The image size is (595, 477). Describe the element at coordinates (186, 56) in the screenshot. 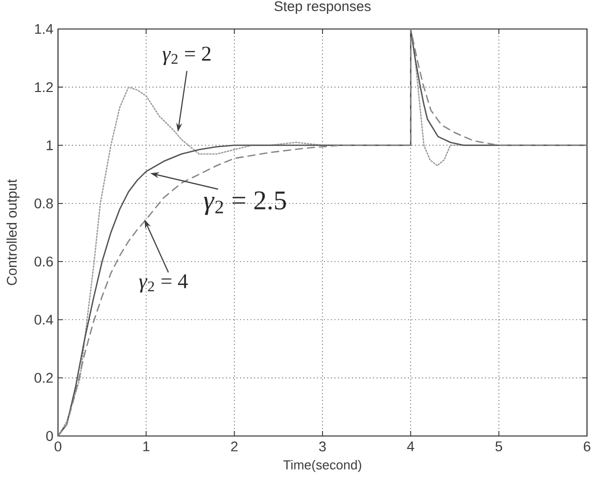

I see `annotation: γ$_{2}$ = 2` at that location.